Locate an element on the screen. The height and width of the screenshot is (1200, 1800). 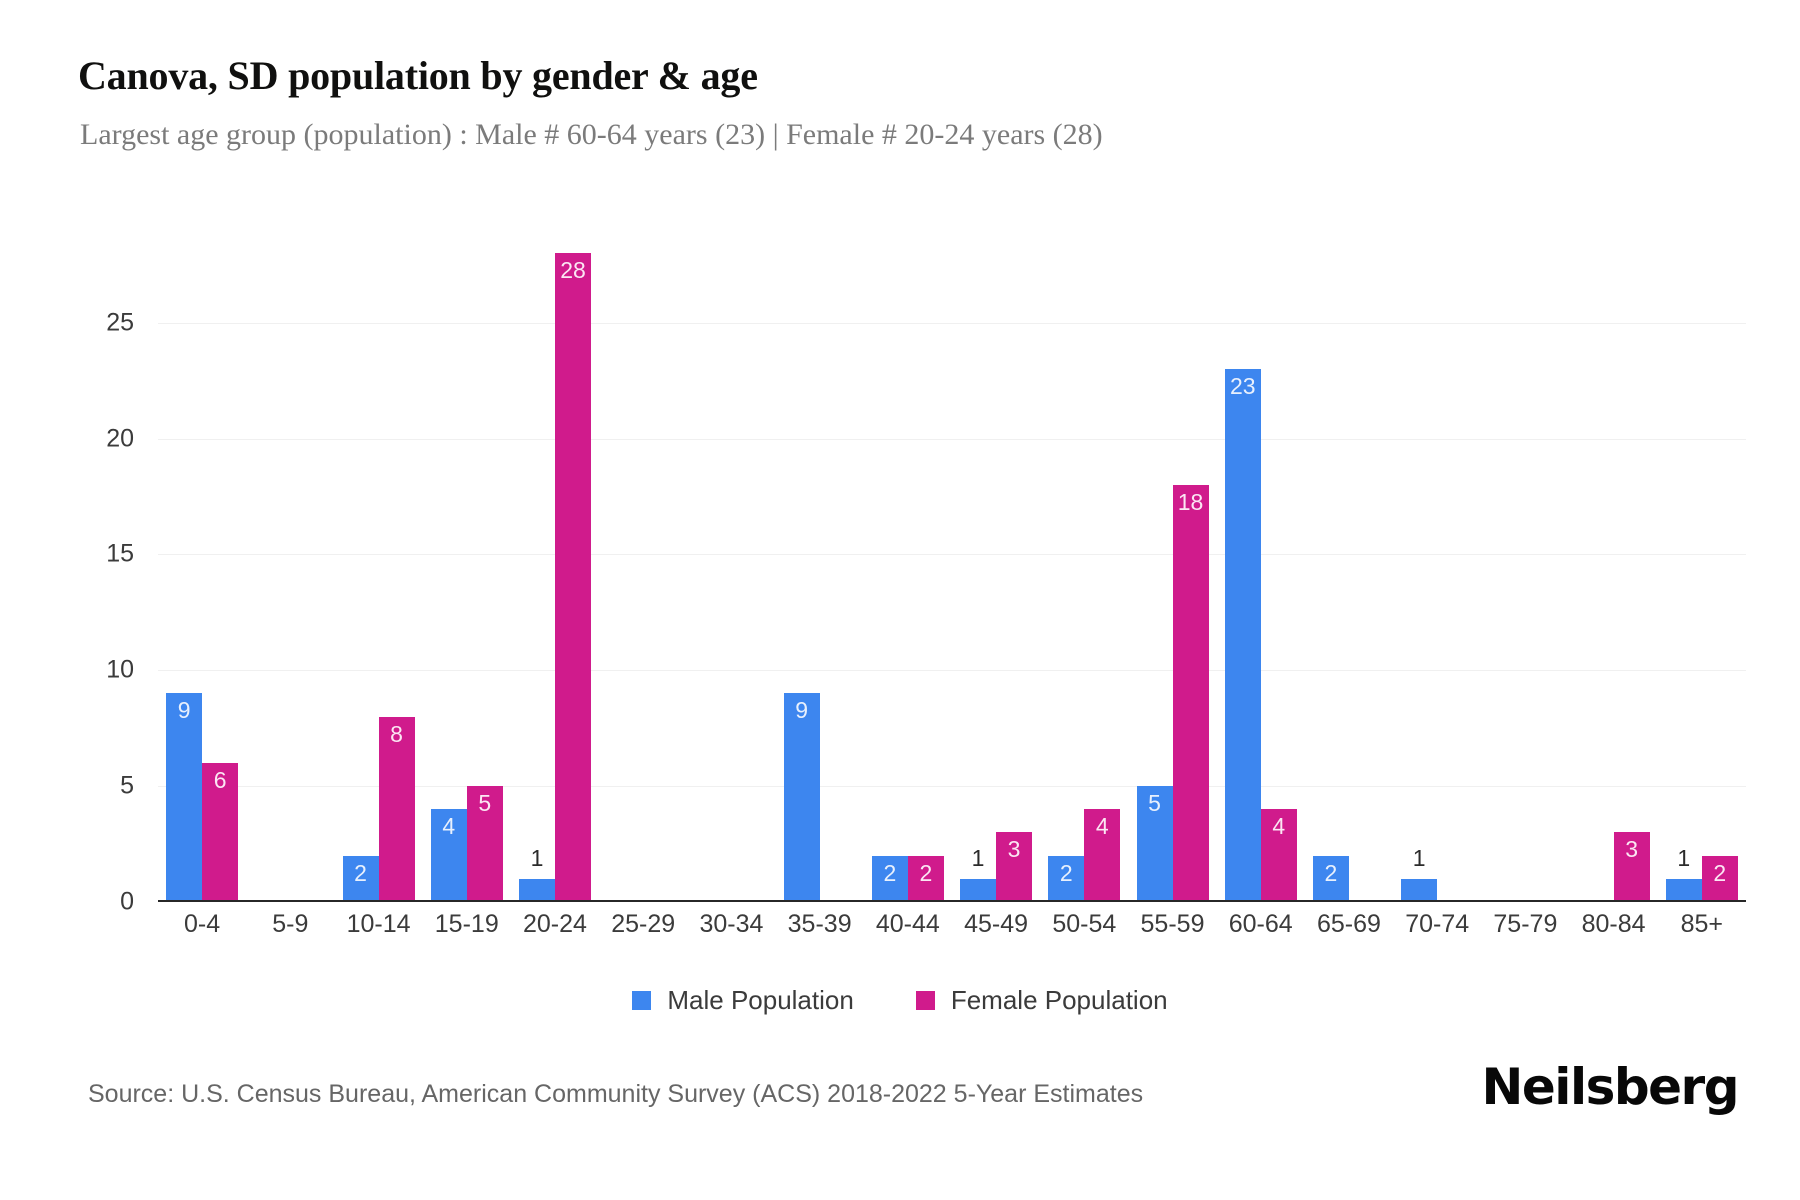
y-axis-tick-label: 15 is located at coordinates (120, 553).